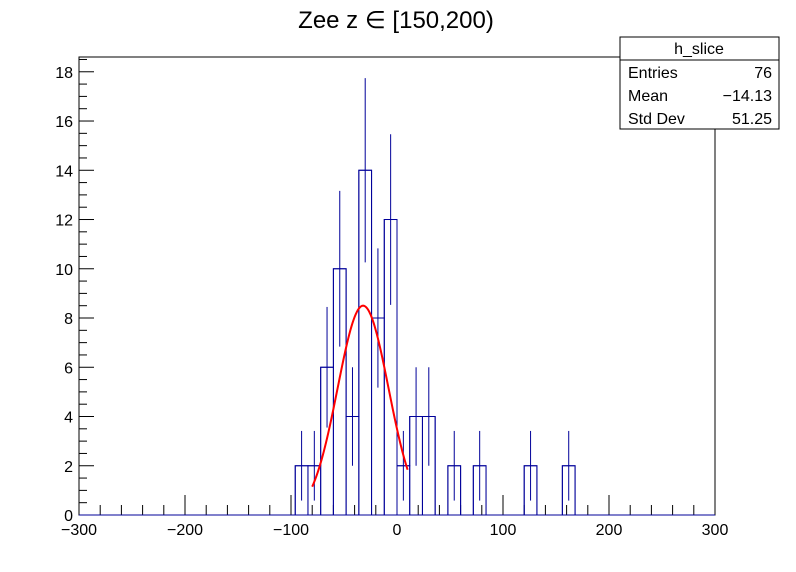 The image size is (796, 572). Describe the element at coordinates (64, 221) in the screenshot. I see `y-tick-label: 12` at that location.